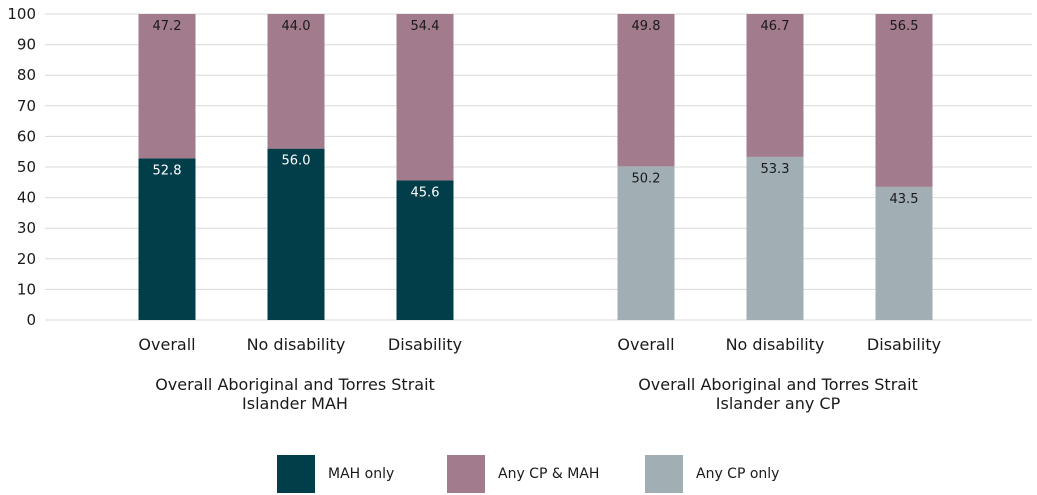 Image resolution: width=1037 pixels, height=495 pixels. I want to click on x-category-label-g1-overall: Overall, so click(166, 344).